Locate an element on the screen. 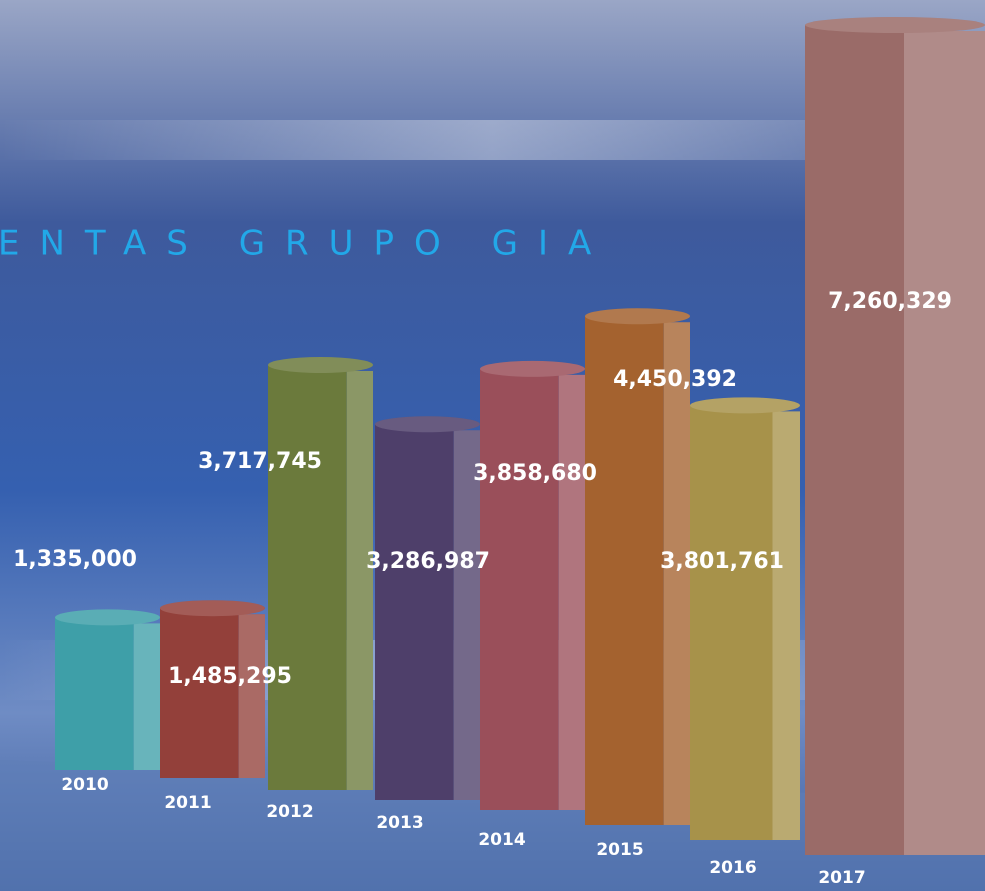 The width and height of the screenshot is (985, 891). x-tick-label: 2015 is located at coordinates (619, 850).